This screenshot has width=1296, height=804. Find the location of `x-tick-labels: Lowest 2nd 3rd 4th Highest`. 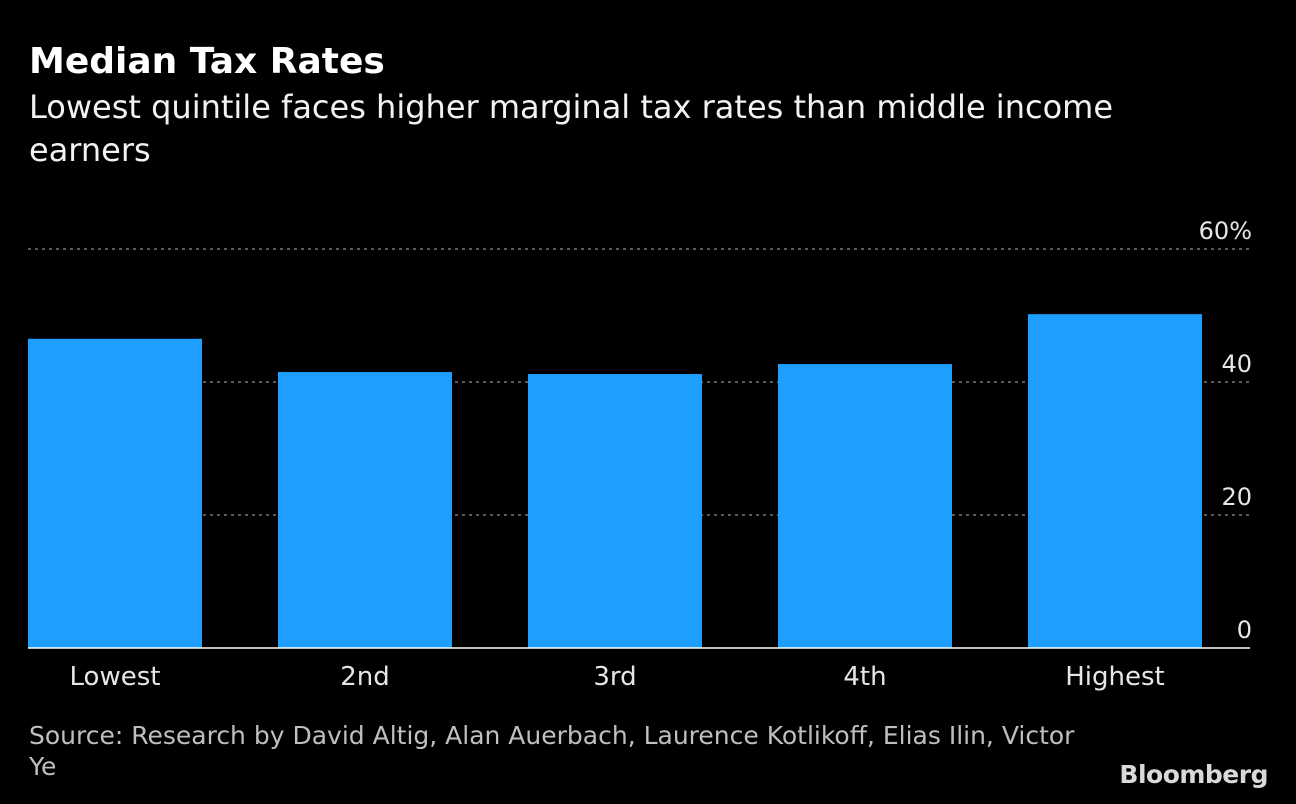

x-tick-labels: Lowest 2nd 3rd 4th Highest is located at coordinates (617, 677).